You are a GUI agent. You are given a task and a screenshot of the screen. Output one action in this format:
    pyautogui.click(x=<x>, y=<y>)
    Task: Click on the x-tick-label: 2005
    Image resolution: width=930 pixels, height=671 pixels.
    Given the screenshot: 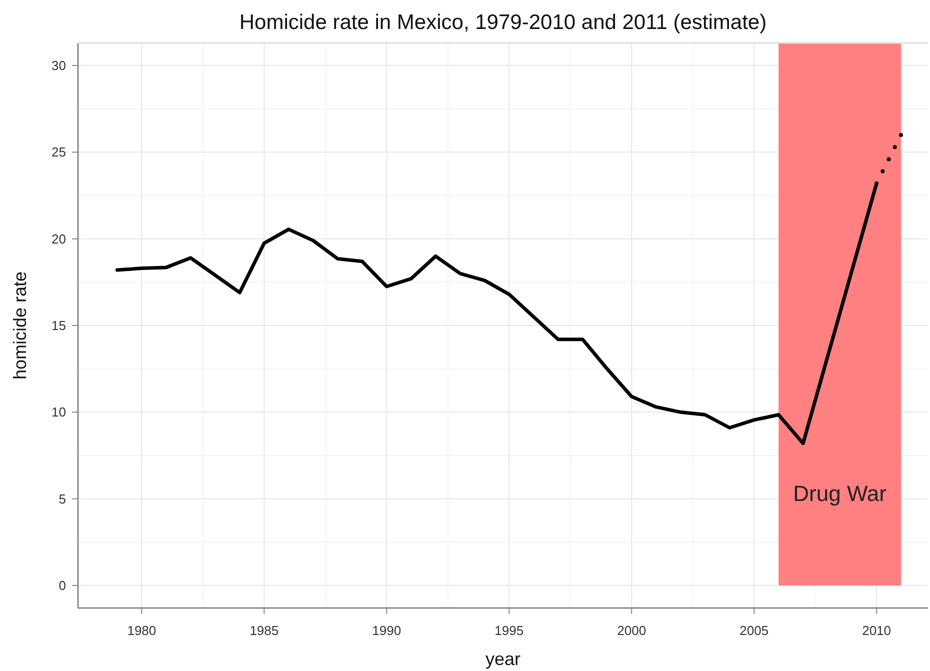 What is the action you would take?
    pyautogui.click(x=754, y=630)
    